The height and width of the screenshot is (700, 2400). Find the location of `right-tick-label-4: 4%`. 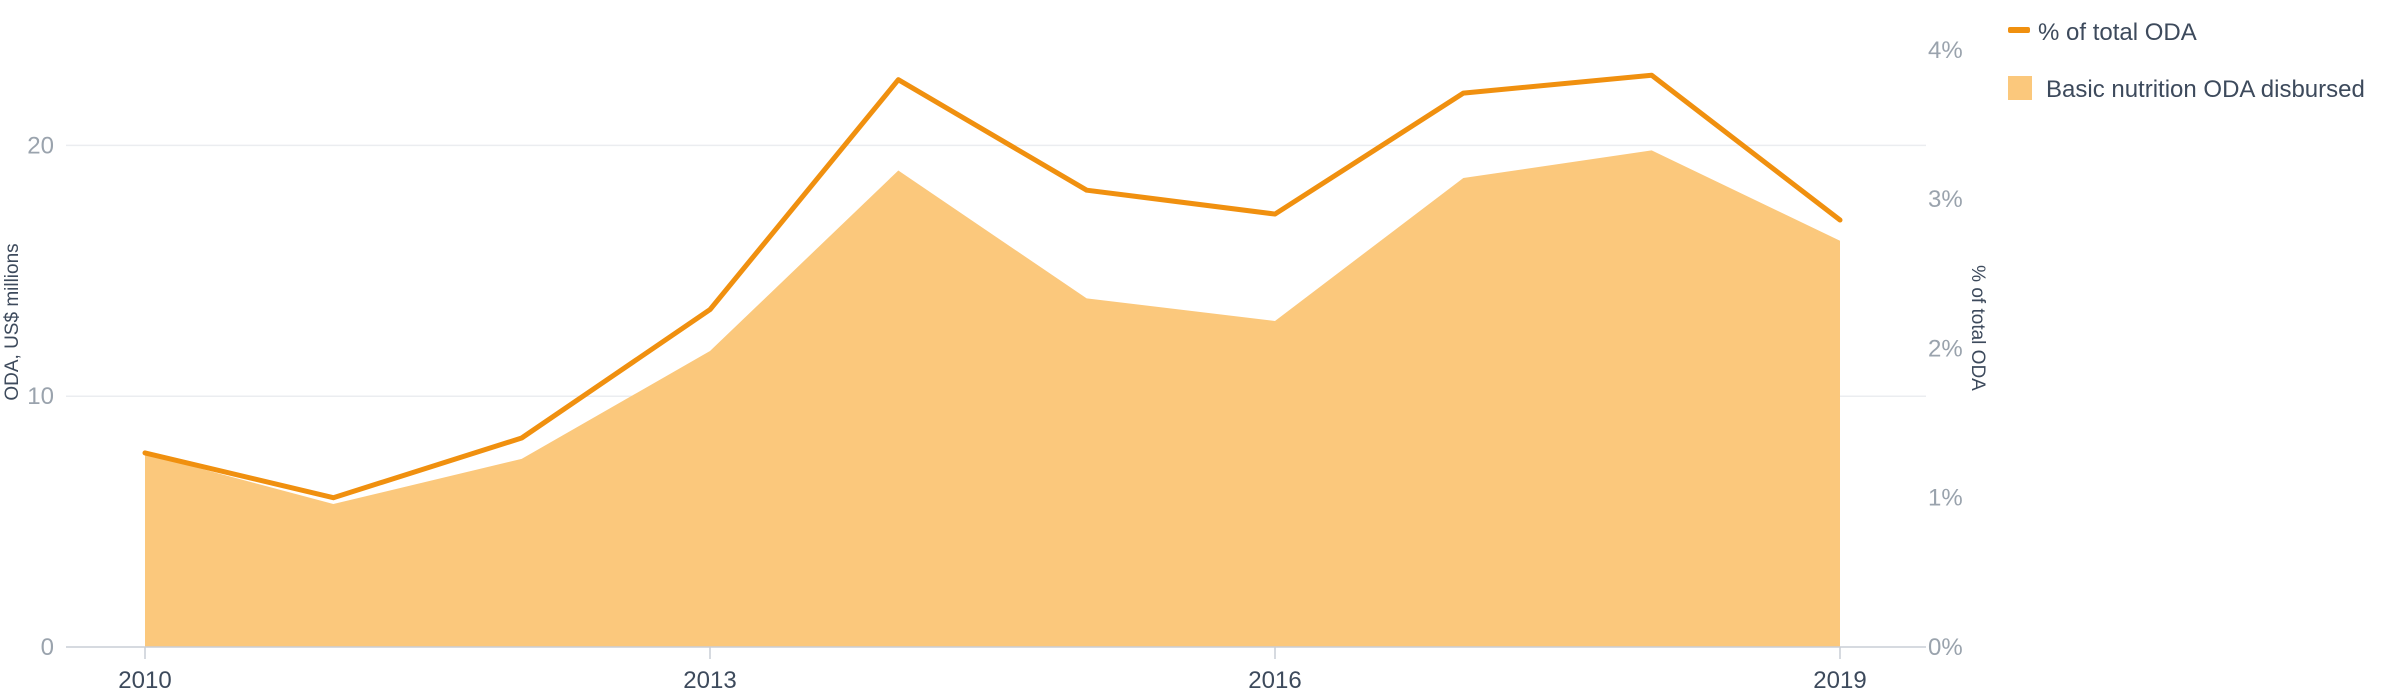

right-tick-label-4: 4% is located at coordinates (1945, 50).